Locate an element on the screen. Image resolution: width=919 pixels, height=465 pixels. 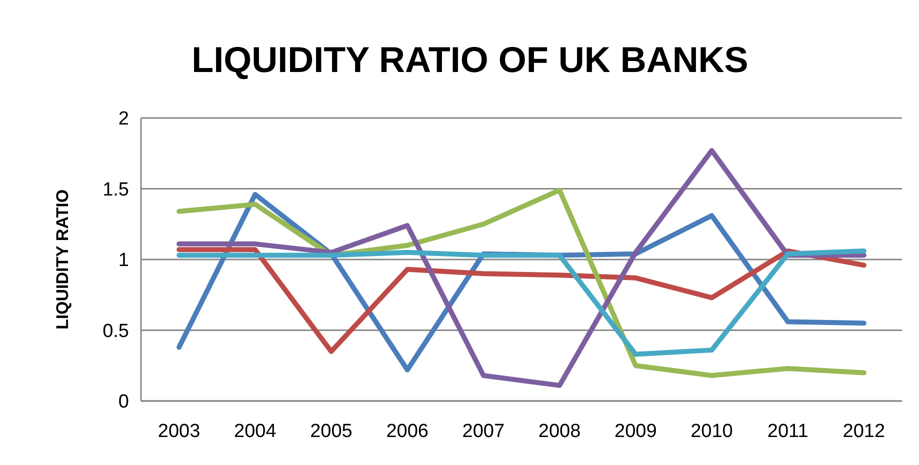
x-tick-label: 2008 is located at coordinates (559, 431).